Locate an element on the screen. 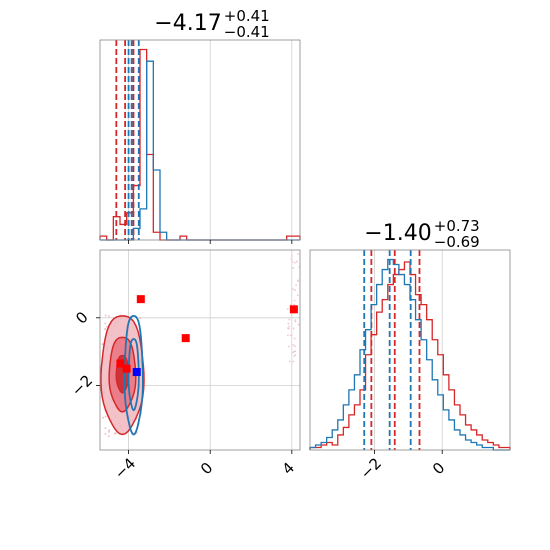 The width and height of the screenshot is (550, 550). joint-plot-area is located at coordinates (200, 345).